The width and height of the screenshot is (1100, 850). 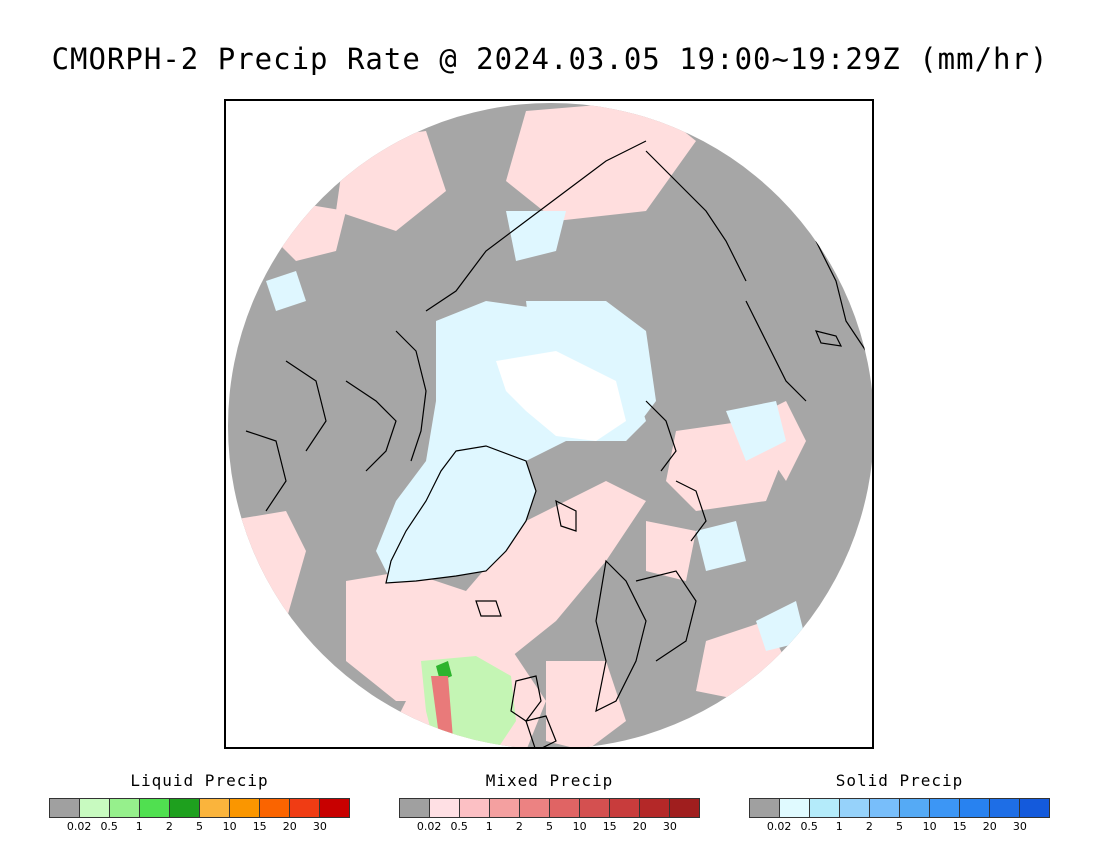 What do you see at coordinates (109, 826) in the screenshot?
I see `legend-liquid-tick-label: 0.5` at bounding box center [109, 826].